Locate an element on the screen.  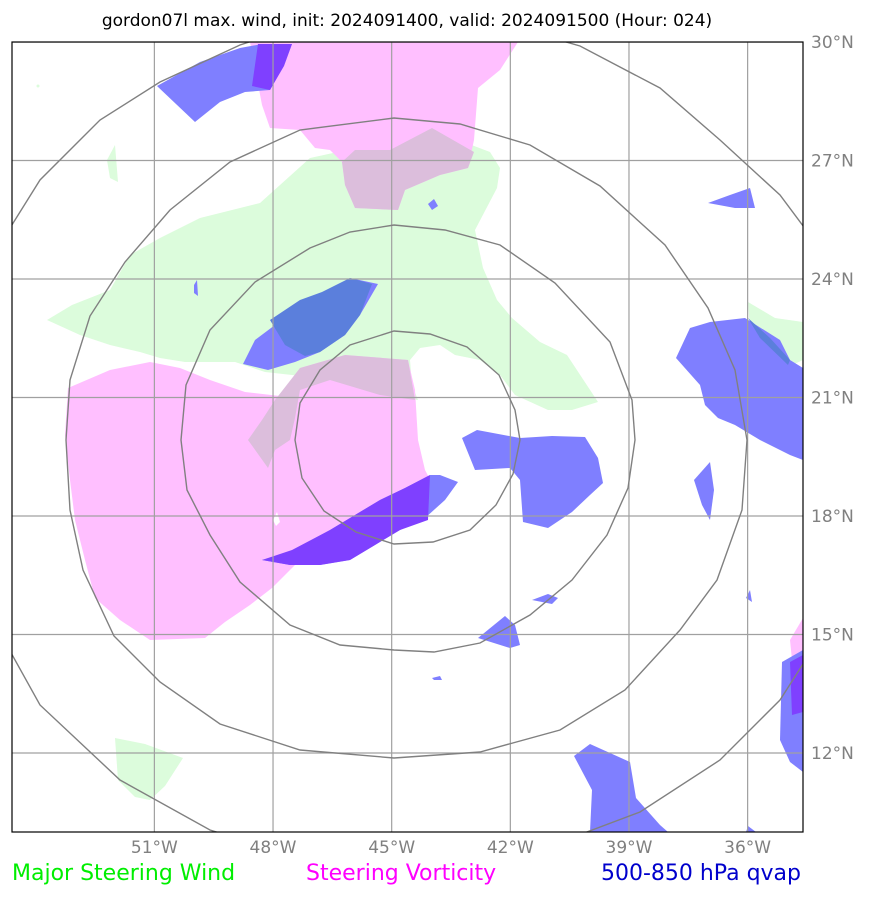
legend-qvap: 500-850 hPa qvap is located at coordinates (701, 873).